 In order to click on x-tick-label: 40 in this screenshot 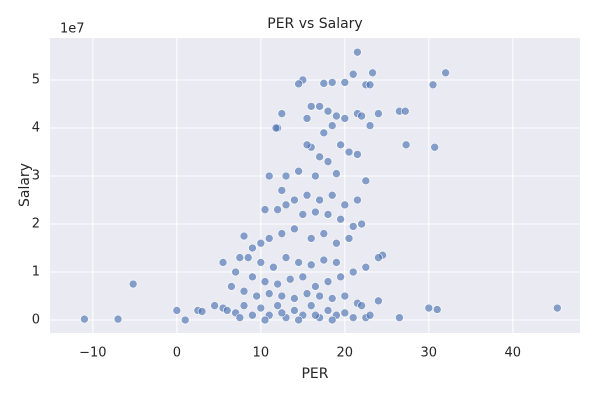, I will do `click(513, 353)`.